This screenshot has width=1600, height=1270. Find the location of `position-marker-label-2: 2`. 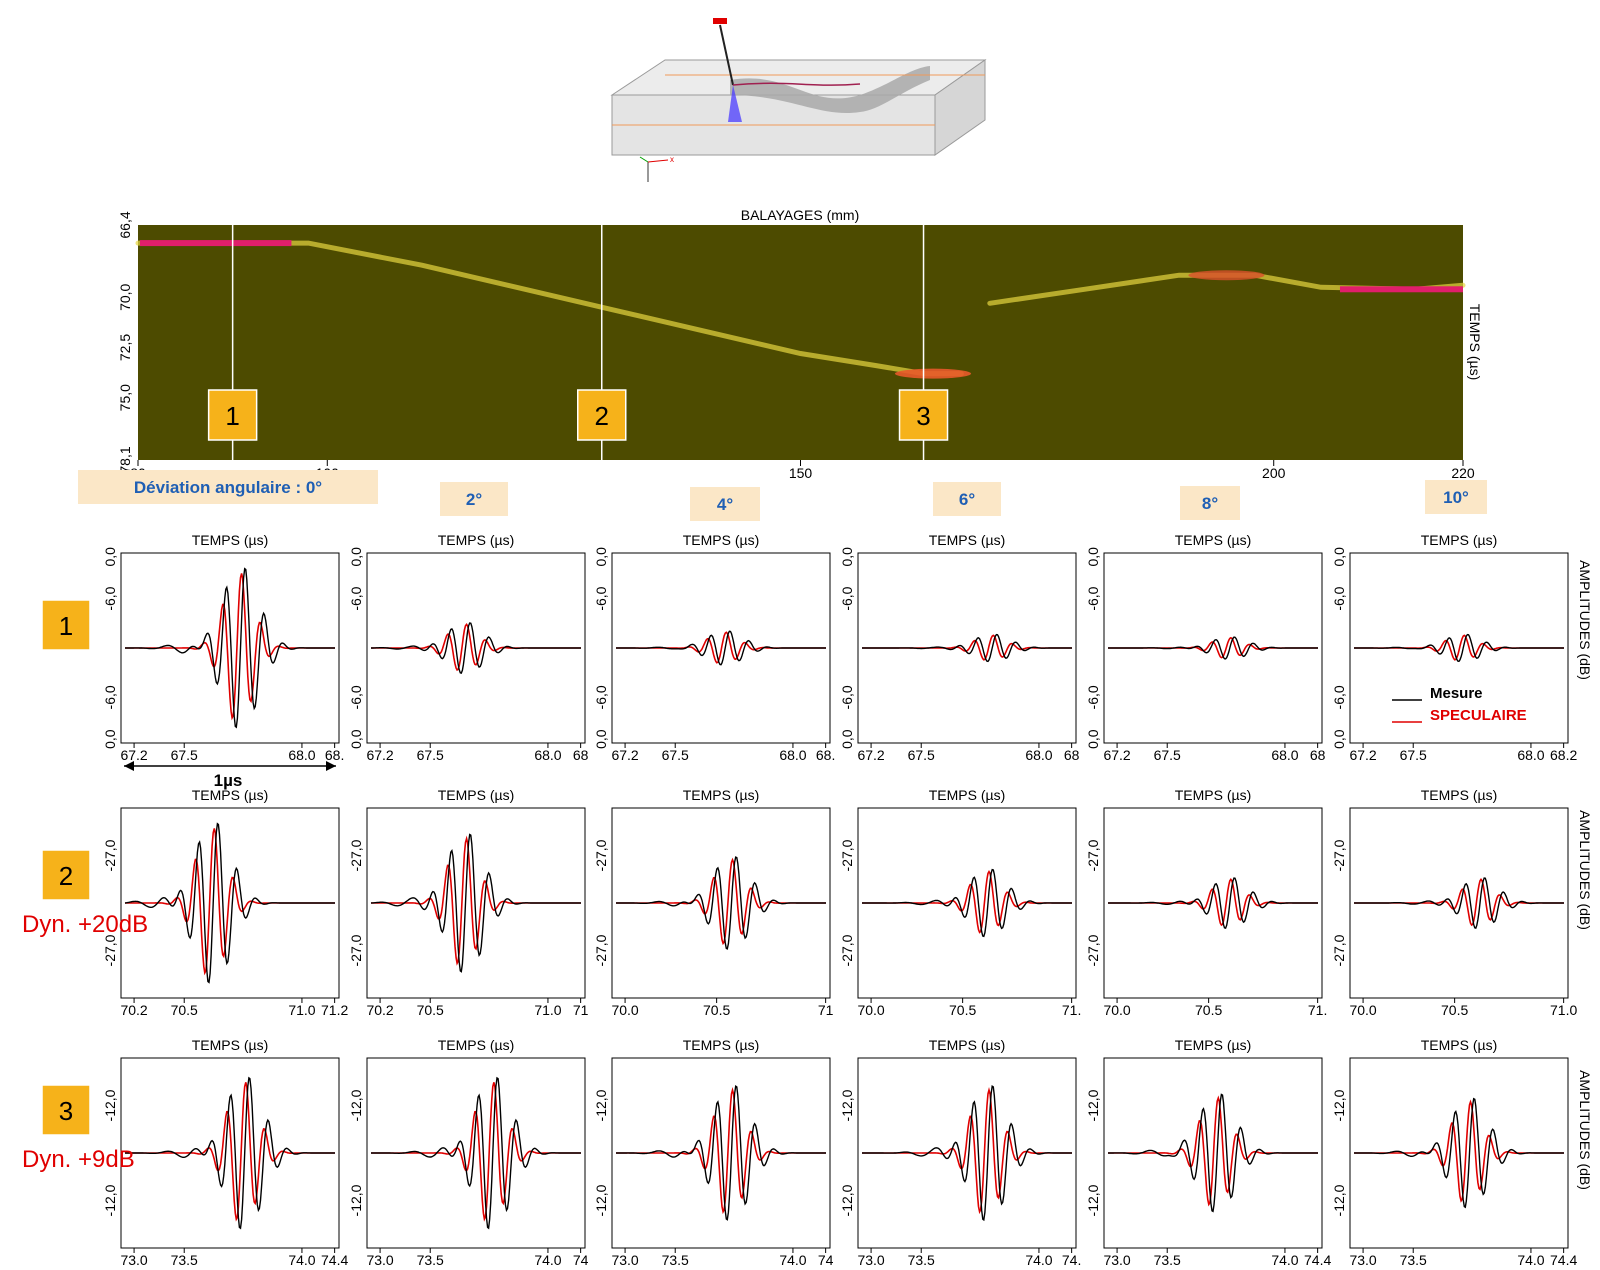

position-marker-label-2: 2 is located at coordinates (602, 416).